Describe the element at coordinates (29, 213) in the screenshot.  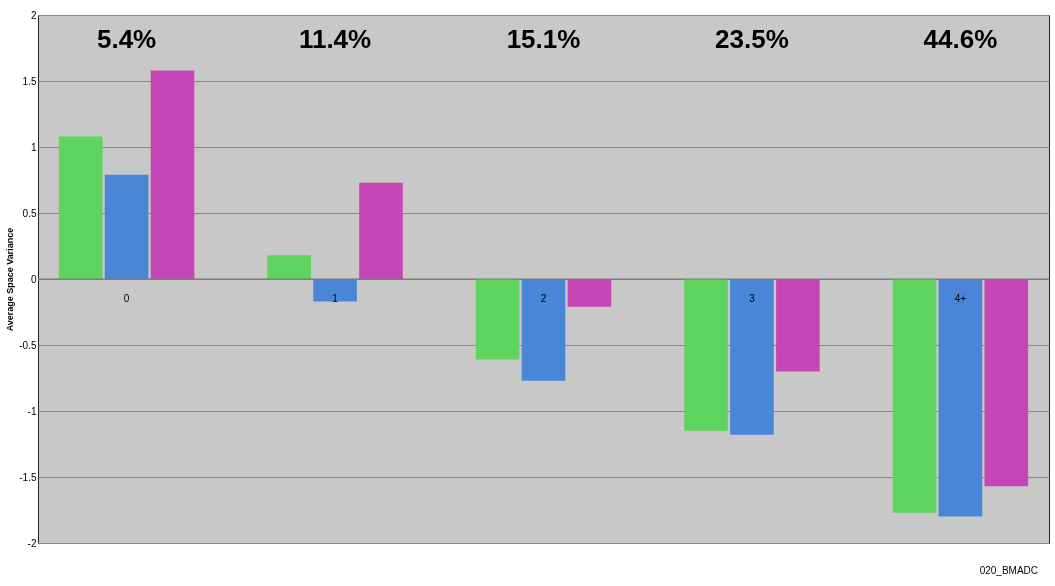
I see `y-tick-label: 0.5` at that location.